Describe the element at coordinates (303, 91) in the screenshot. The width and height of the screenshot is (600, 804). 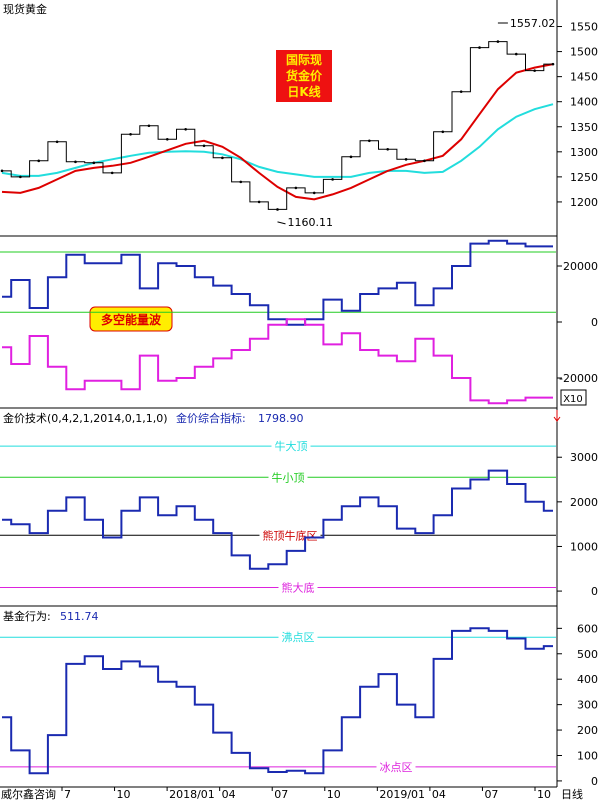
I see `price-badge-line-3: 日K线` at that location.